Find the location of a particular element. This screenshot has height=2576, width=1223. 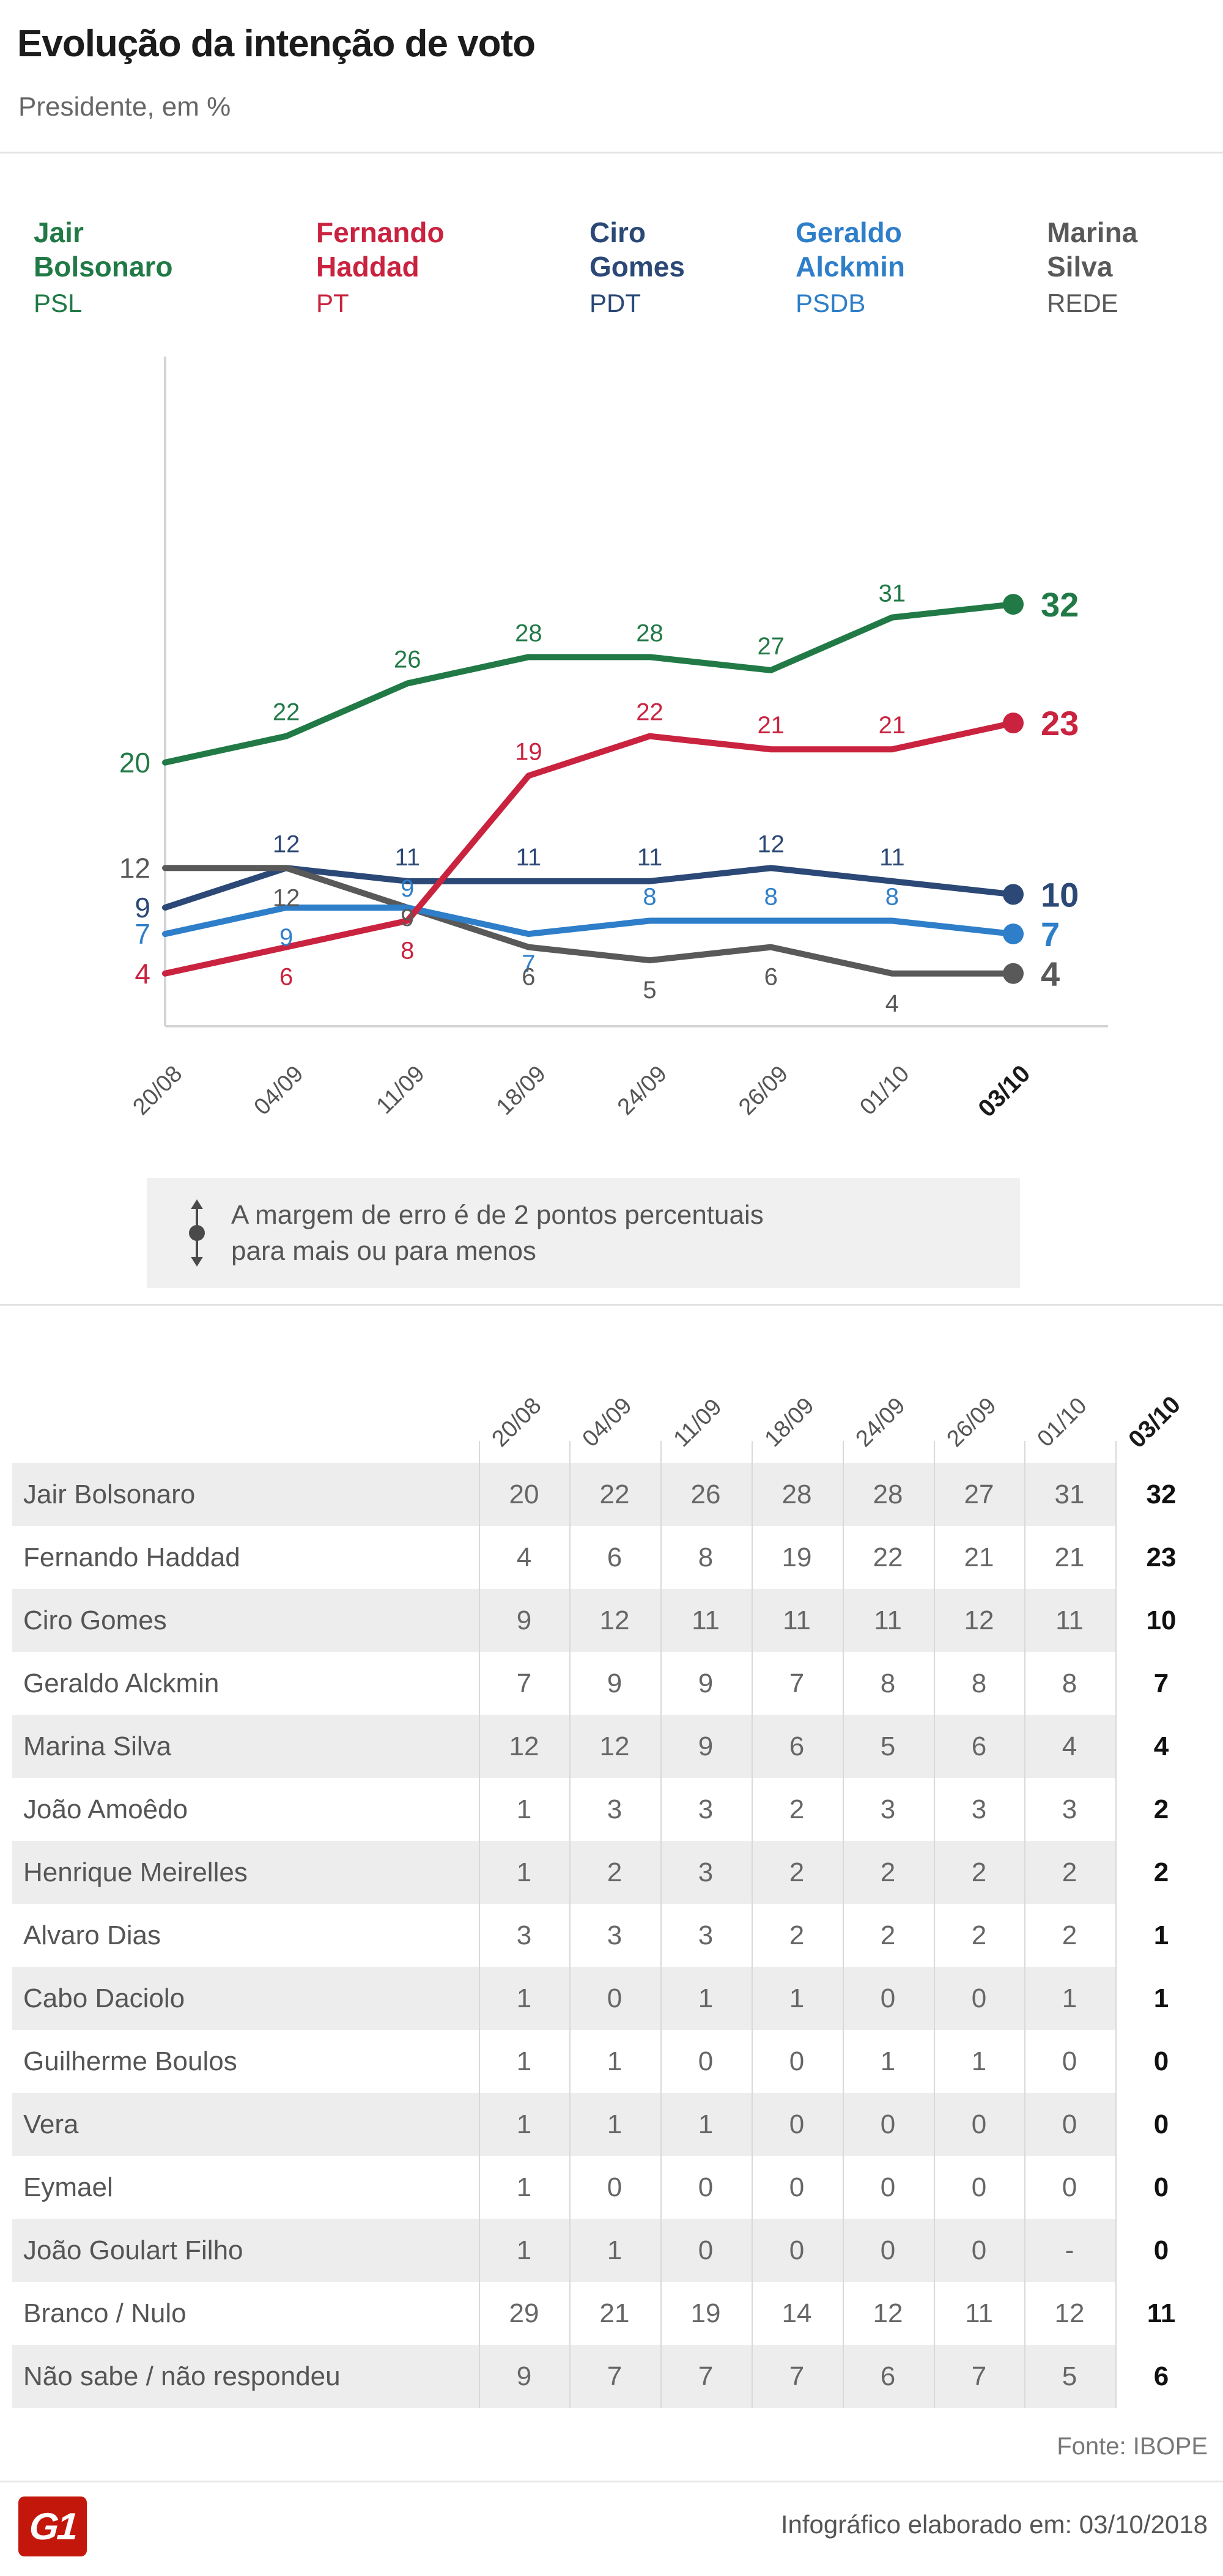

table-row: Ciro Gomes 9 12 11 11 11 12 11 10 is located at coordinates (610, 1620).